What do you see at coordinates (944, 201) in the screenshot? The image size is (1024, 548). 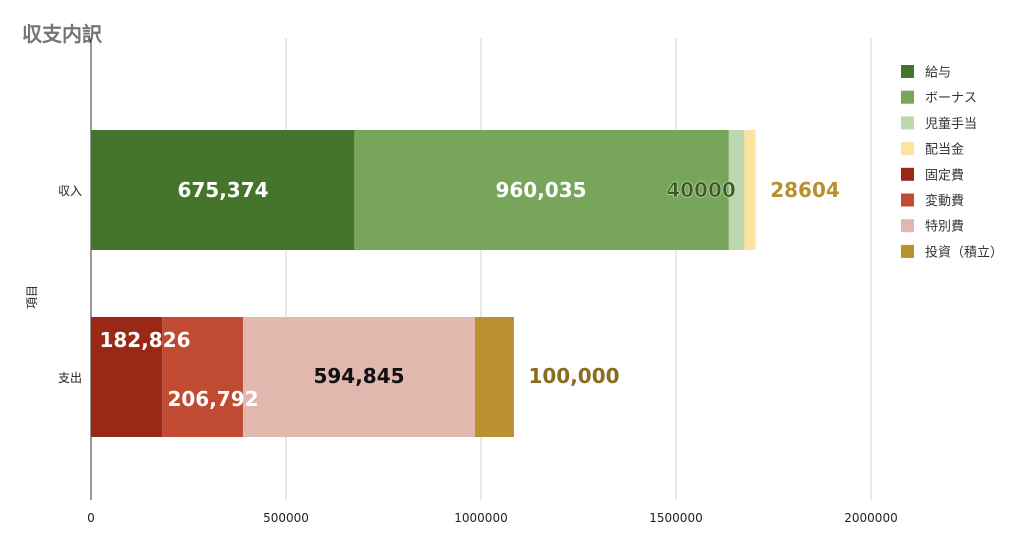 I see `legend-label: 変動費` at bounding box center [944, 201].